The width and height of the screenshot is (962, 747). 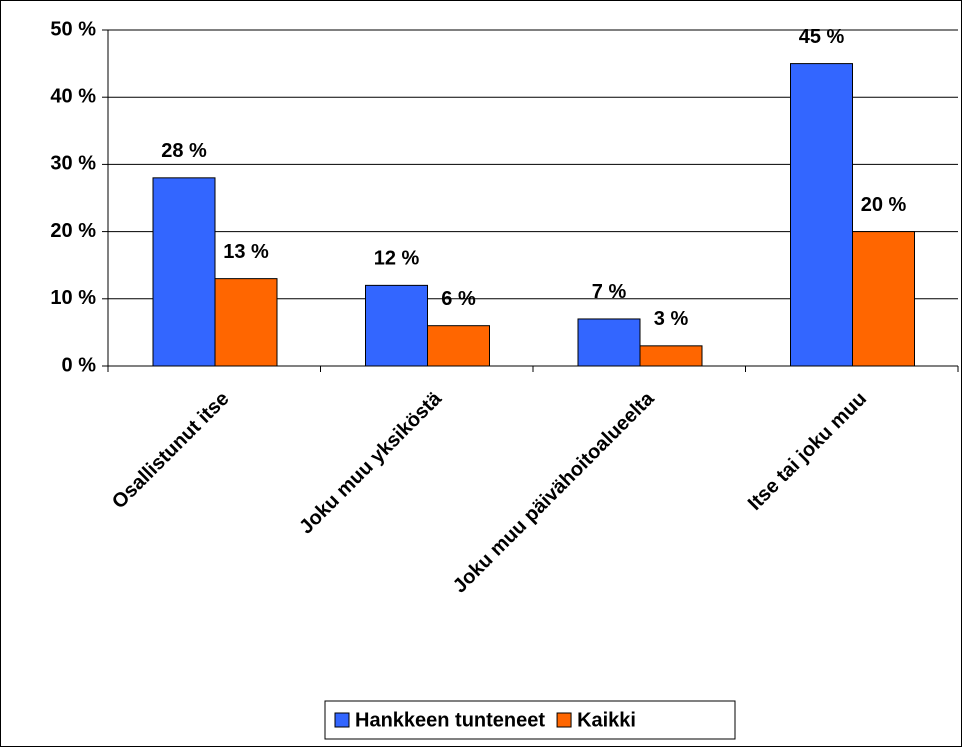 I want to click on value-label: 28 %, so click(x=184, y=151).